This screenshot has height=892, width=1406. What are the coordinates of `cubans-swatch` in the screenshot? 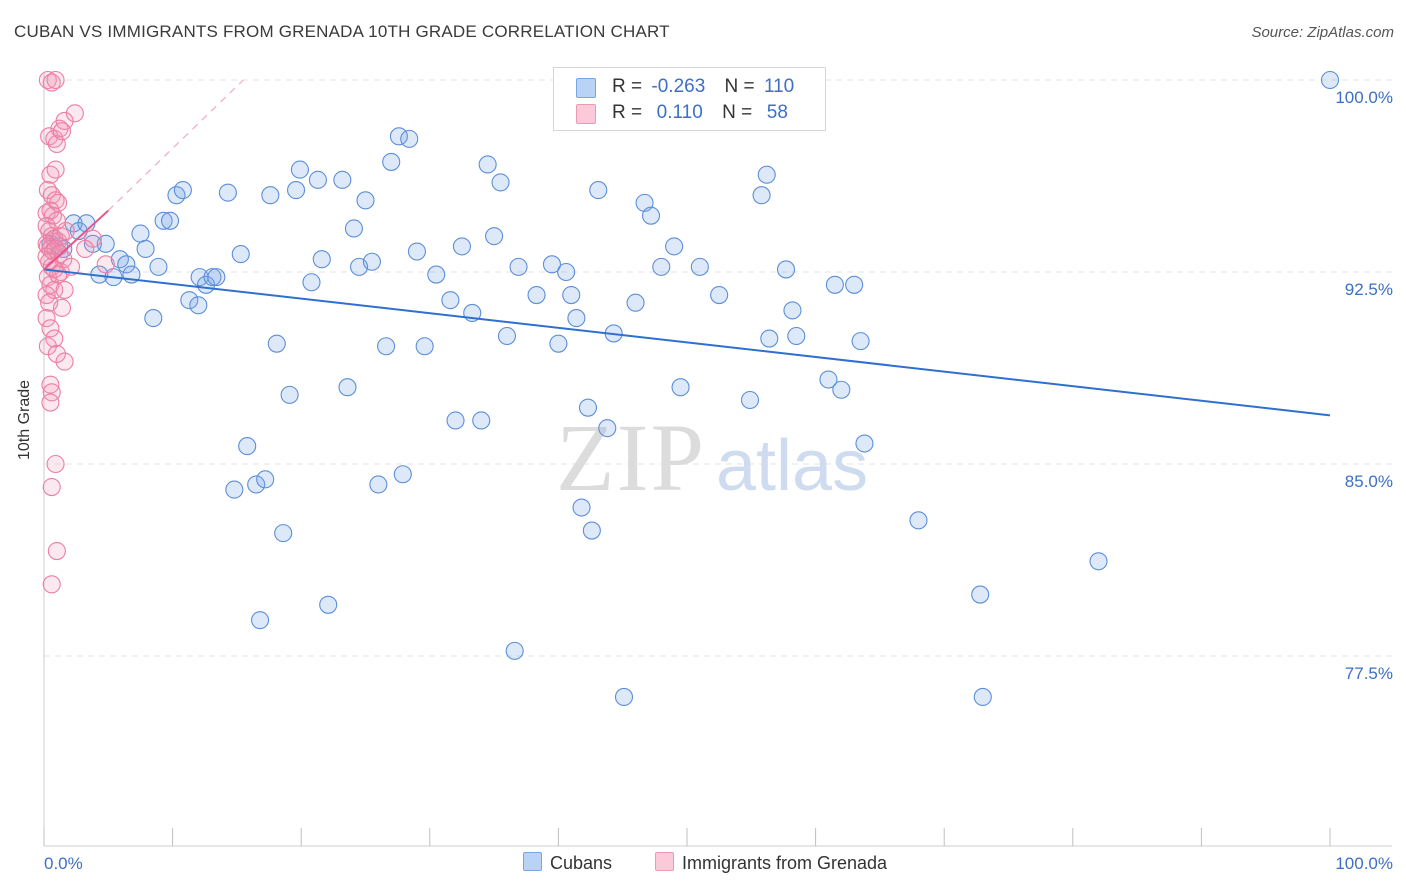 It's located at (532, 861).